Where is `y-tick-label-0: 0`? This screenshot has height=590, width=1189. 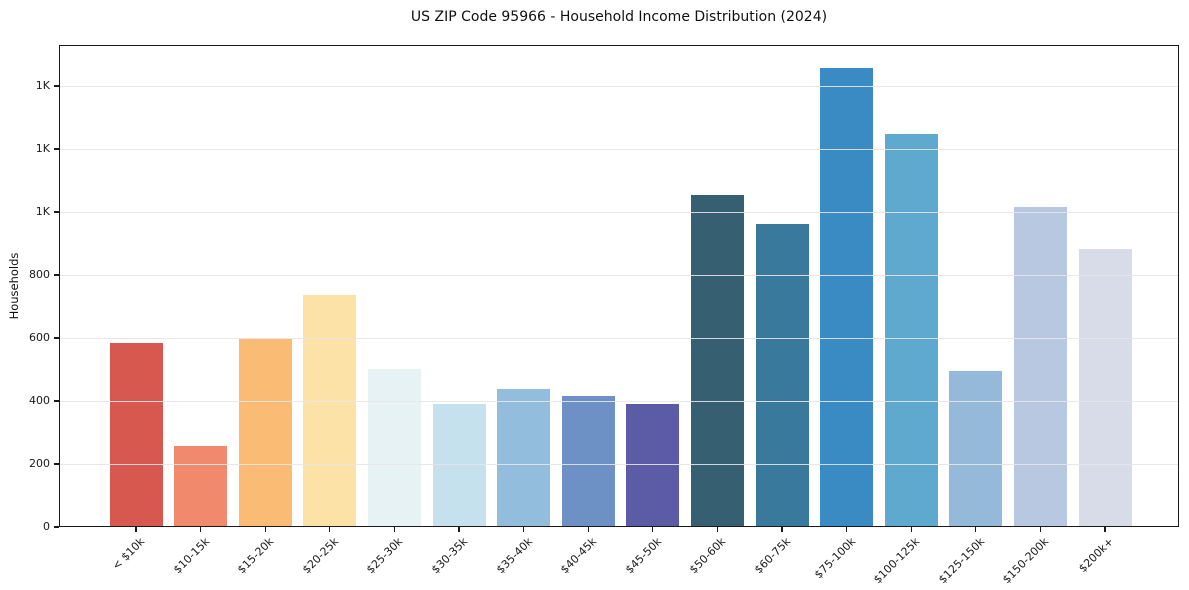 y-tick-label-0: 0 is located at coordinates (46, 526).